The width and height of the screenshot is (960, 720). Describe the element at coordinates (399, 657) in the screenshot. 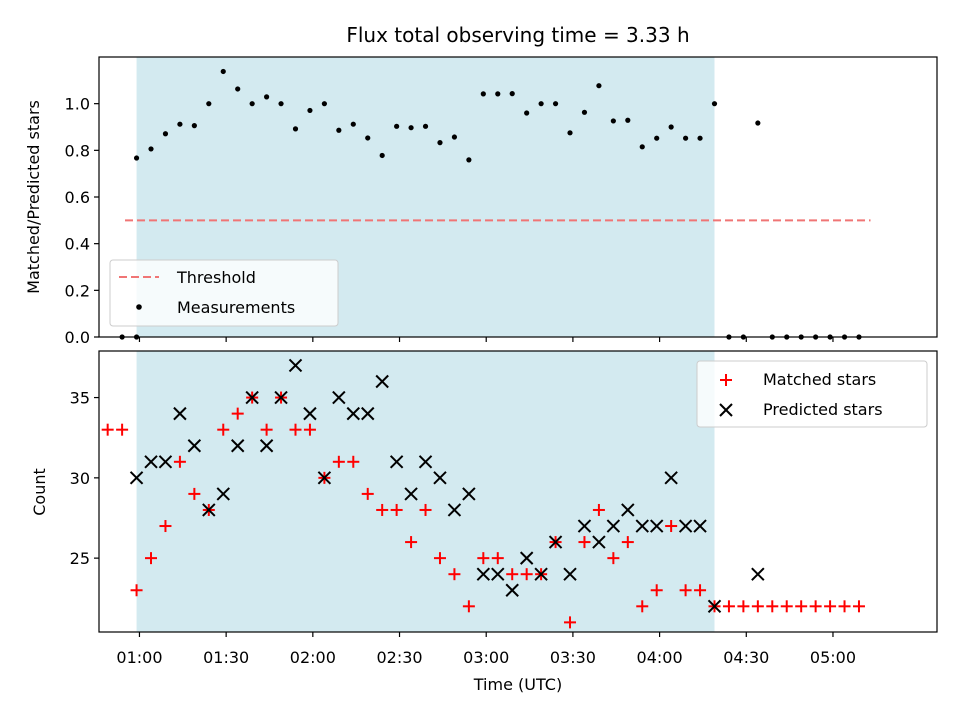

I see `x-tick-label: 02:30` at that location.